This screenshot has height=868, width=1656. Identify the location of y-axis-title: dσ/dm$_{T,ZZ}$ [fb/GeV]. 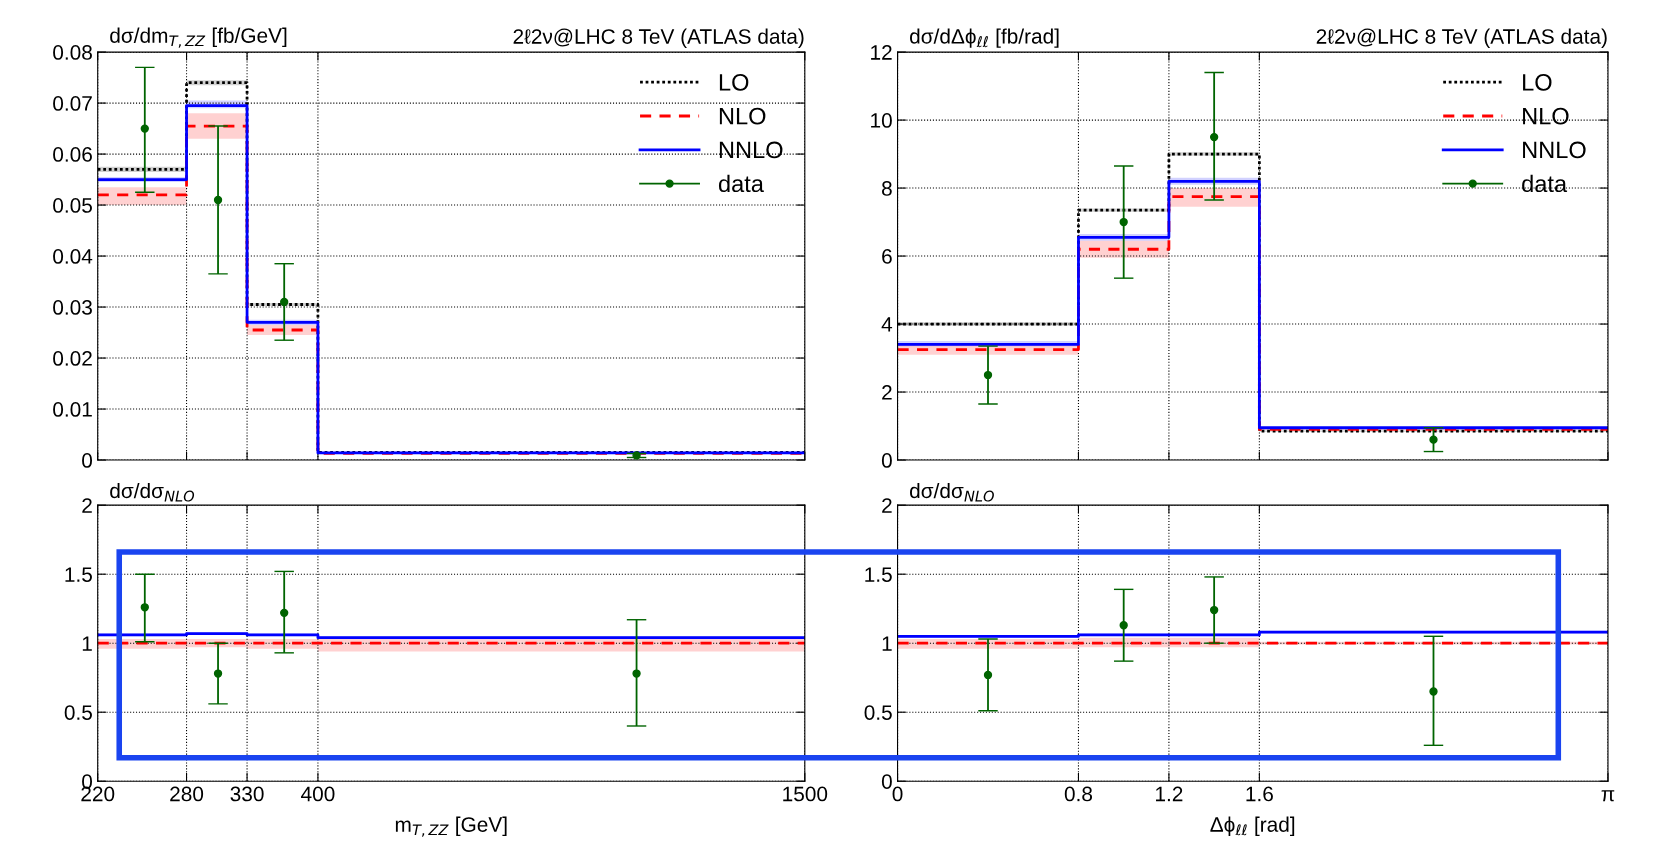
(198, 37).